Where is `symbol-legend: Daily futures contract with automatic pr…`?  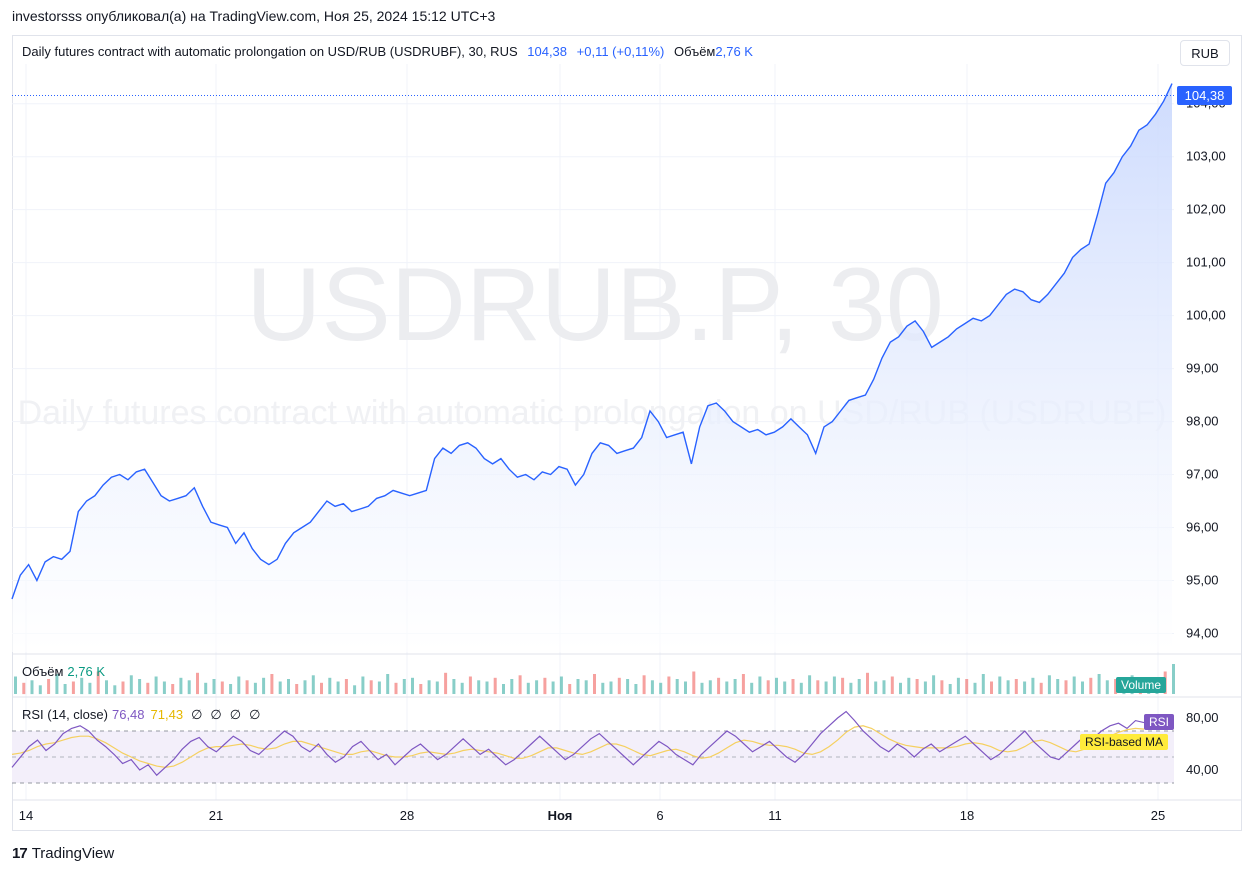
symbol-legend: Daily futures contract with automatic pr… is located at coordinates (387, 51).